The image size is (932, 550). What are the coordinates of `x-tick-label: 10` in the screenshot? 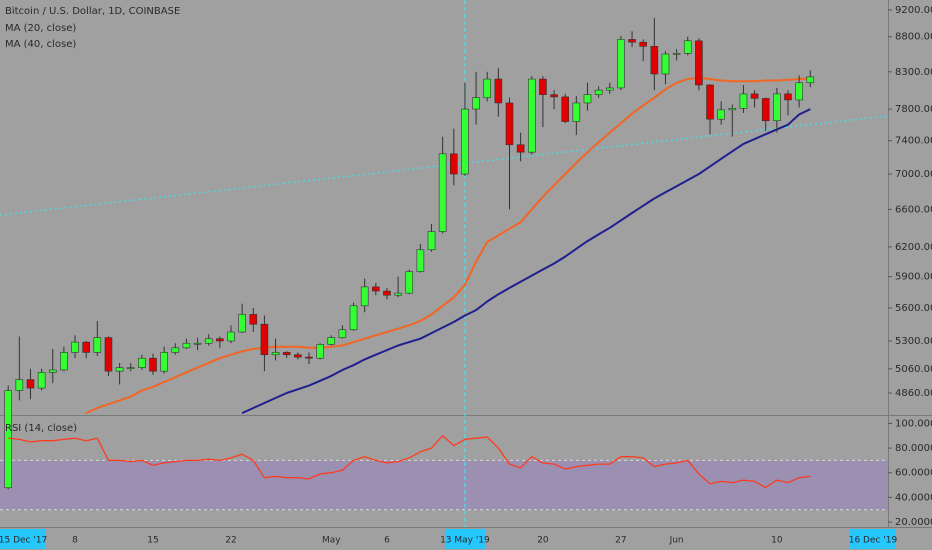 It's located at (777, 541).